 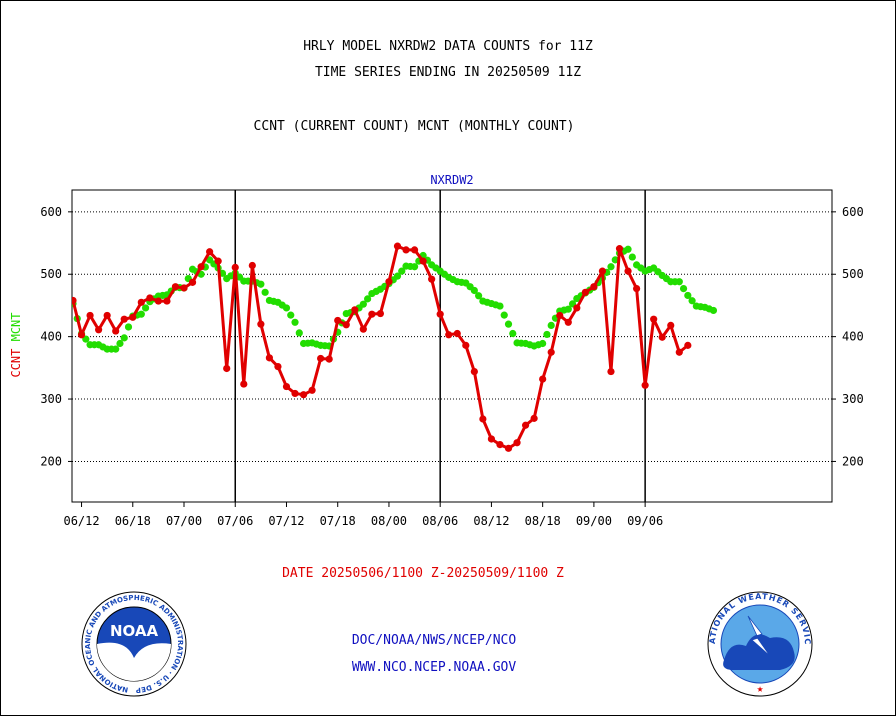 What do you see at coordinates (423, 573) in the screenshot?
I see `date-range: DATE 20250506/1100 Z-20250509/1100 Z` at bounding box center [423, 573].